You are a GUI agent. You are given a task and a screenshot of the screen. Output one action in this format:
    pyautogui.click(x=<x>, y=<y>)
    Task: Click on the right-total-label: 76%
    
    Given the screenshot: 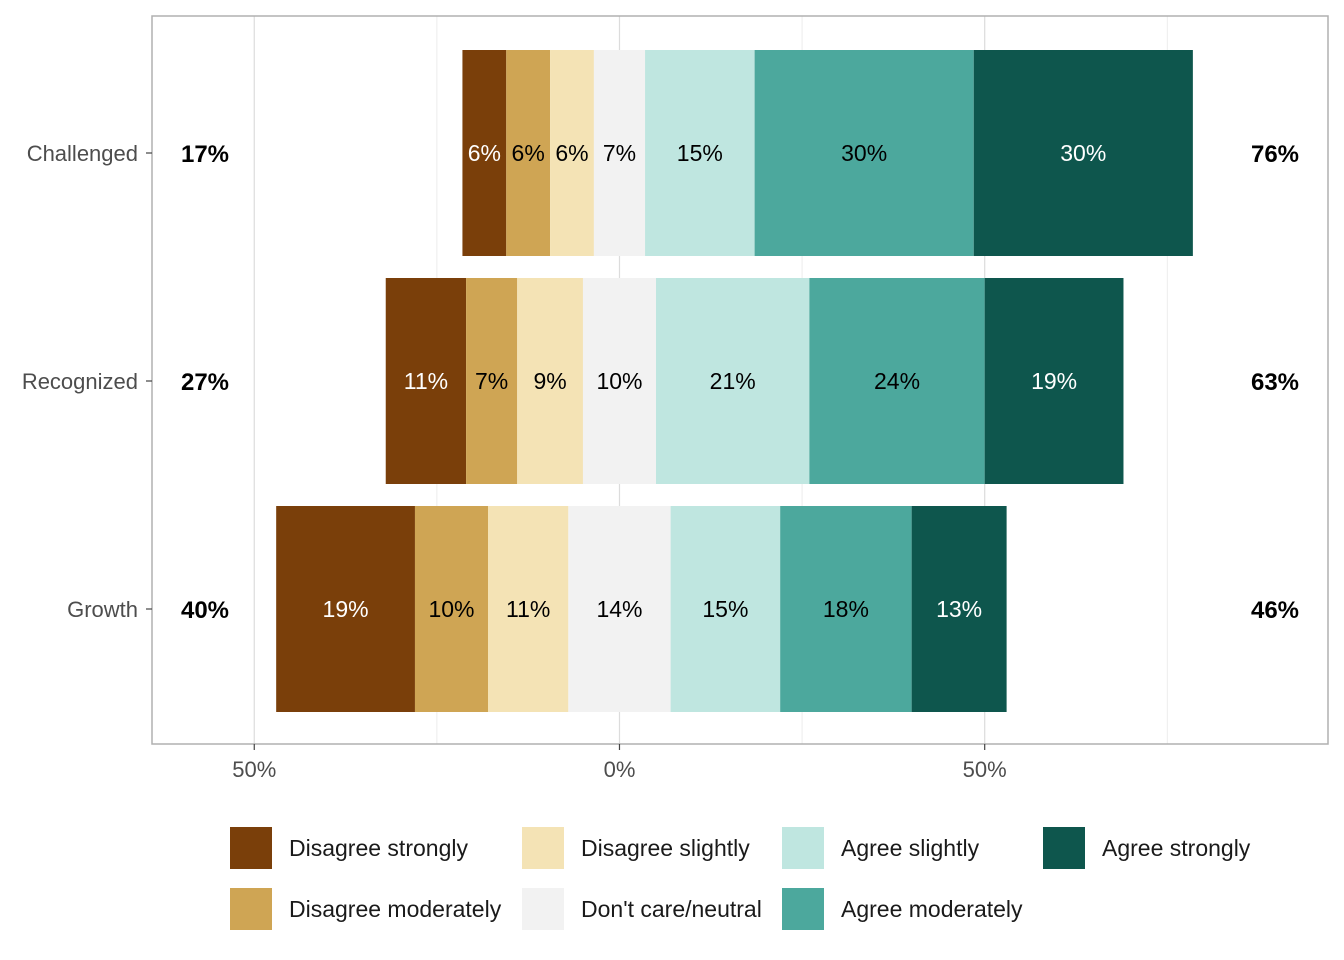 What is the action you would take?
    pyautogui.click(x=1275, y=154)
    